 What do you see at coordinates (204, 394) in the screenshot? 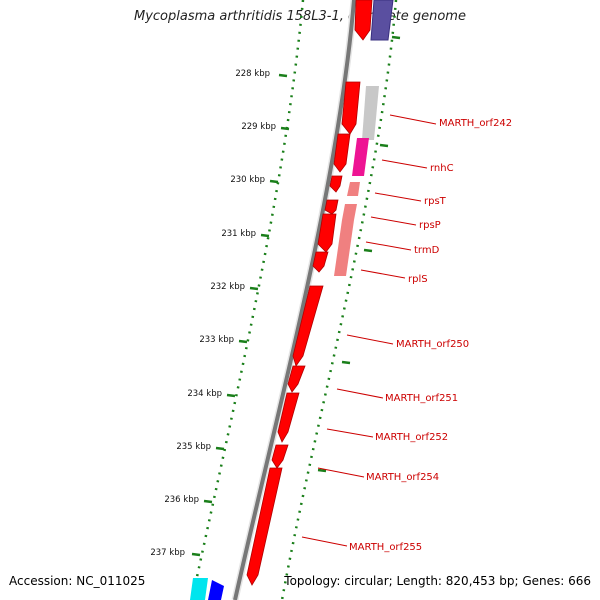
I see `ruler-label: 234 kbp` at bounding box center [204, 394].